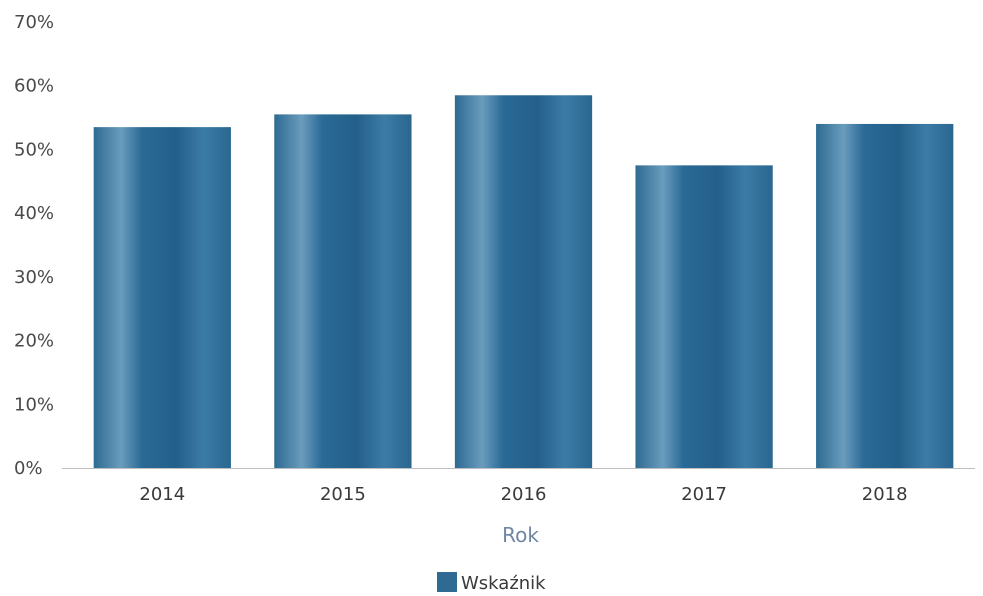  I want to click on x-tick-label: 2016, so click(524, 494).